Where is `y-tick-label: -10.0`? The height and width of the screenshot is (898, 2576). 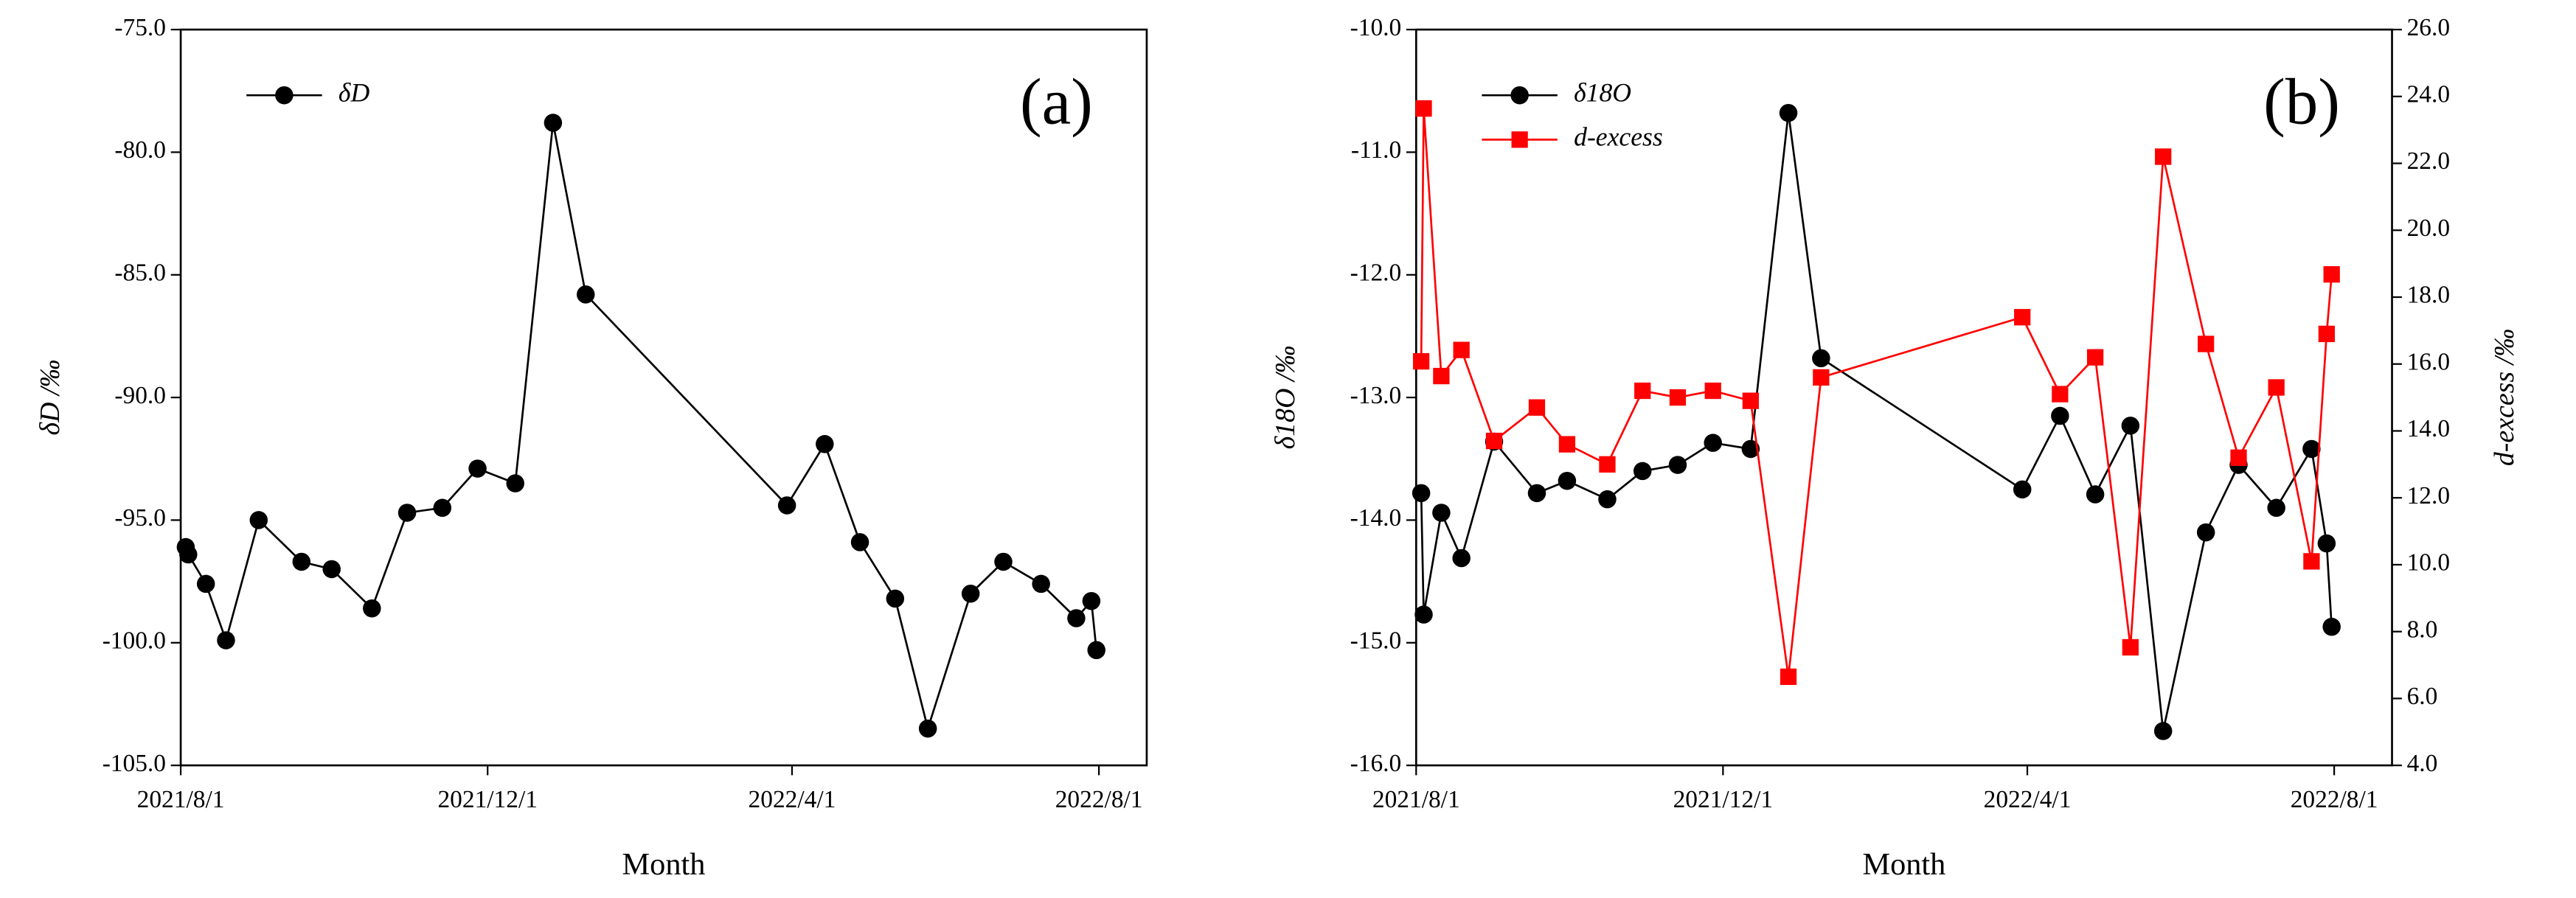 y-tick-label: -10.0 is located at coordinates (1376, 28).